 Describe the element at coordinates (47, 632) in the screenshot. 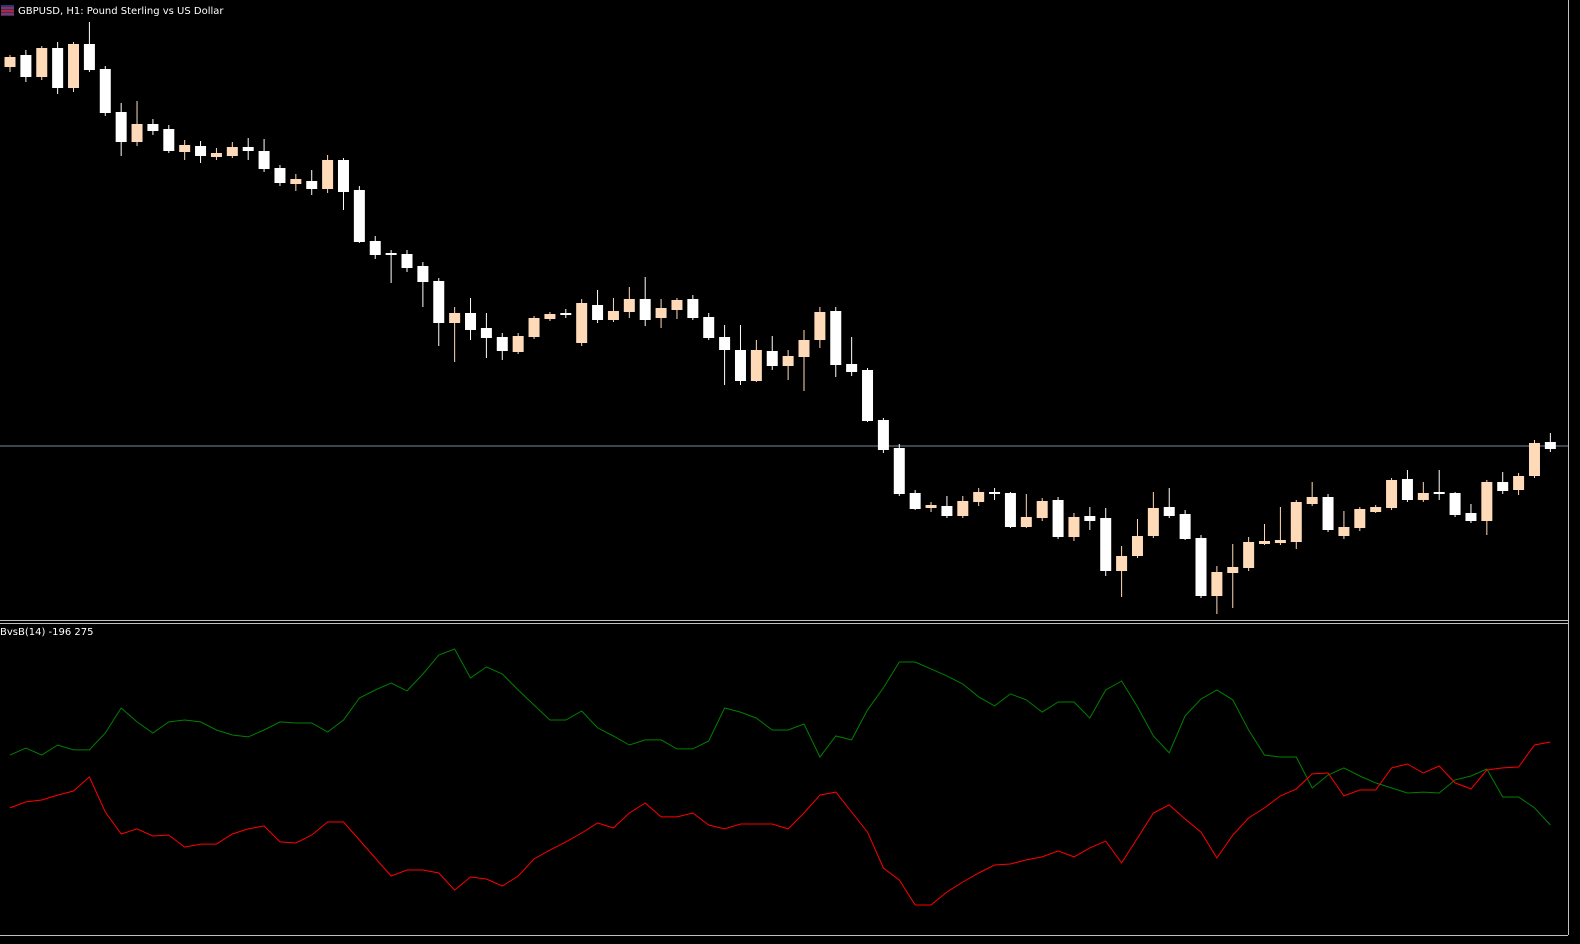

I see `indicator-title: BvsB(14) -196 275` at that location.